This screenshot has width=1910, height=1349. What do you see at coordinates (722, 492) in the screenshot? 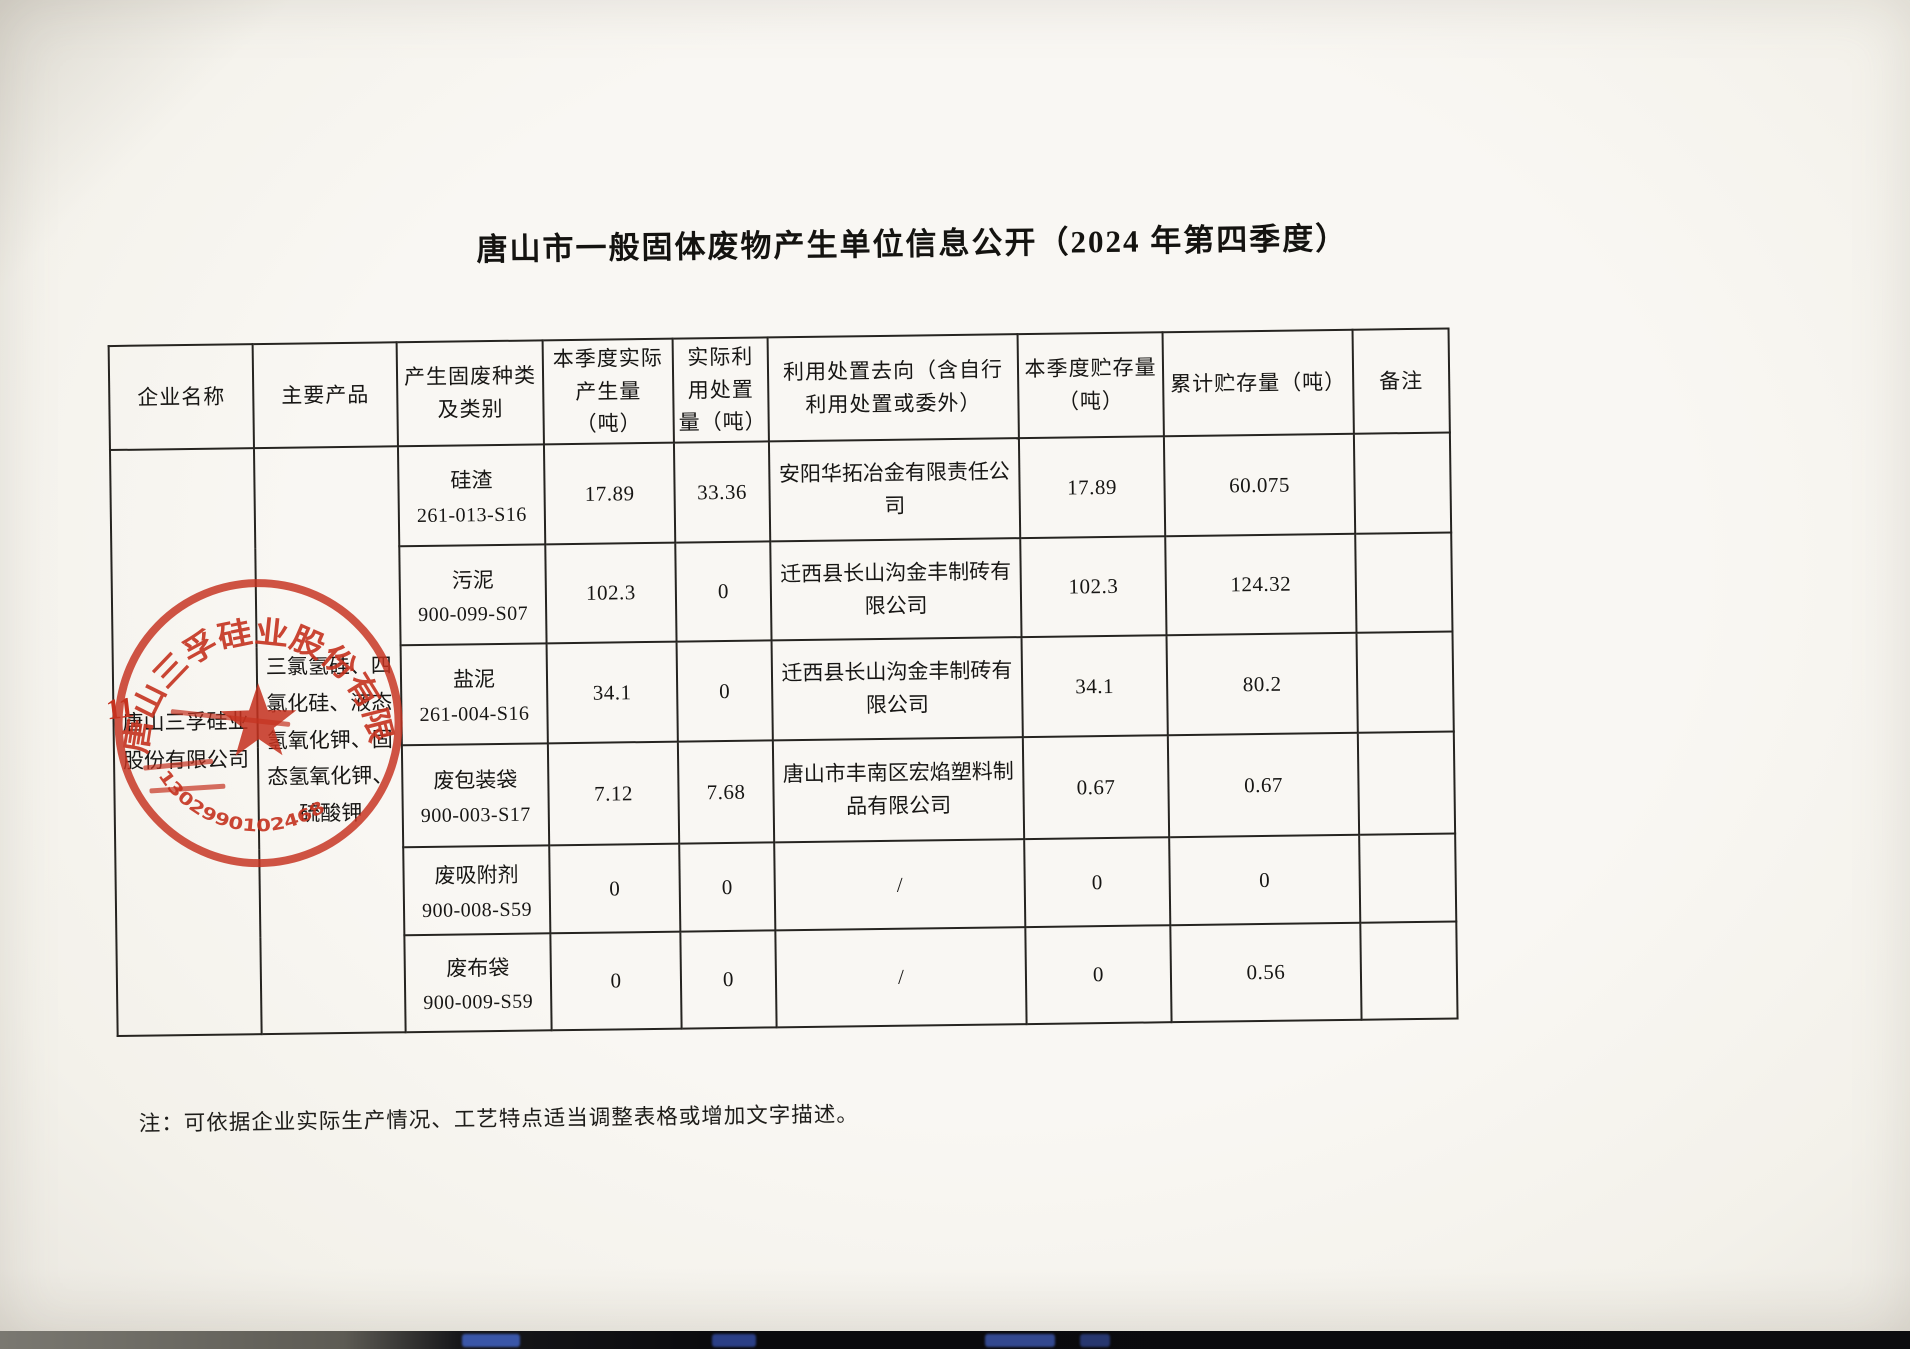
I see `disposed-cell: 33.36` at bounding box center [722, 492].